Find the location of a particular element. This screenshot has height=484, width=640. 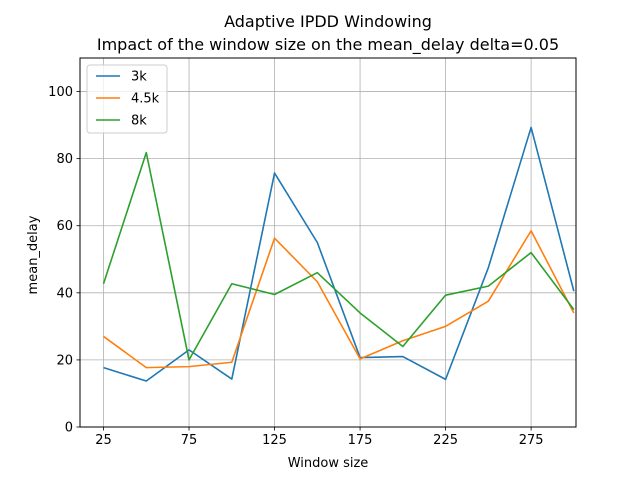

y-tick-label: 20 is located at coordinates (64, 360).